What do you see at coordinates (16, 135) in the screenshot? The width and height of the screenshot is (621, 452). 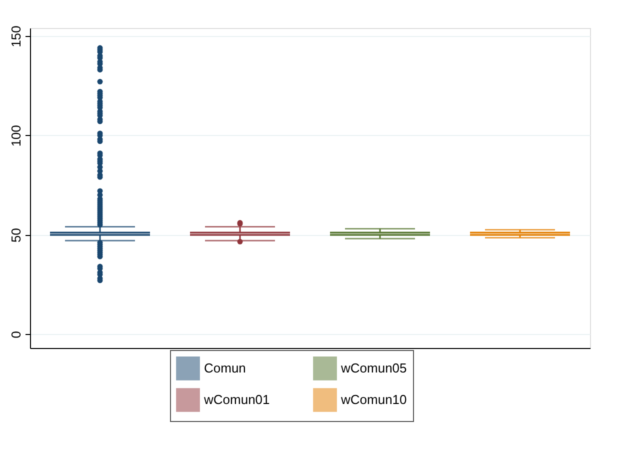 I see `y-tick-label: 100` at bounding box center [16, 135].